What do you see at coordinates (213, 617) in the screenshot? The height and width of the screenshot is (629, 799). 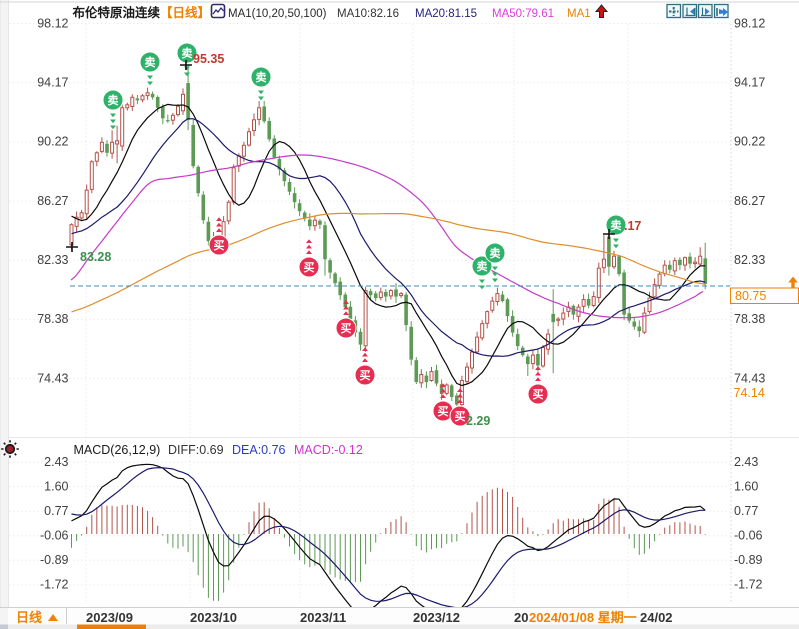 I see `svg-text: 2023/10` at bounding box center [213, 617].